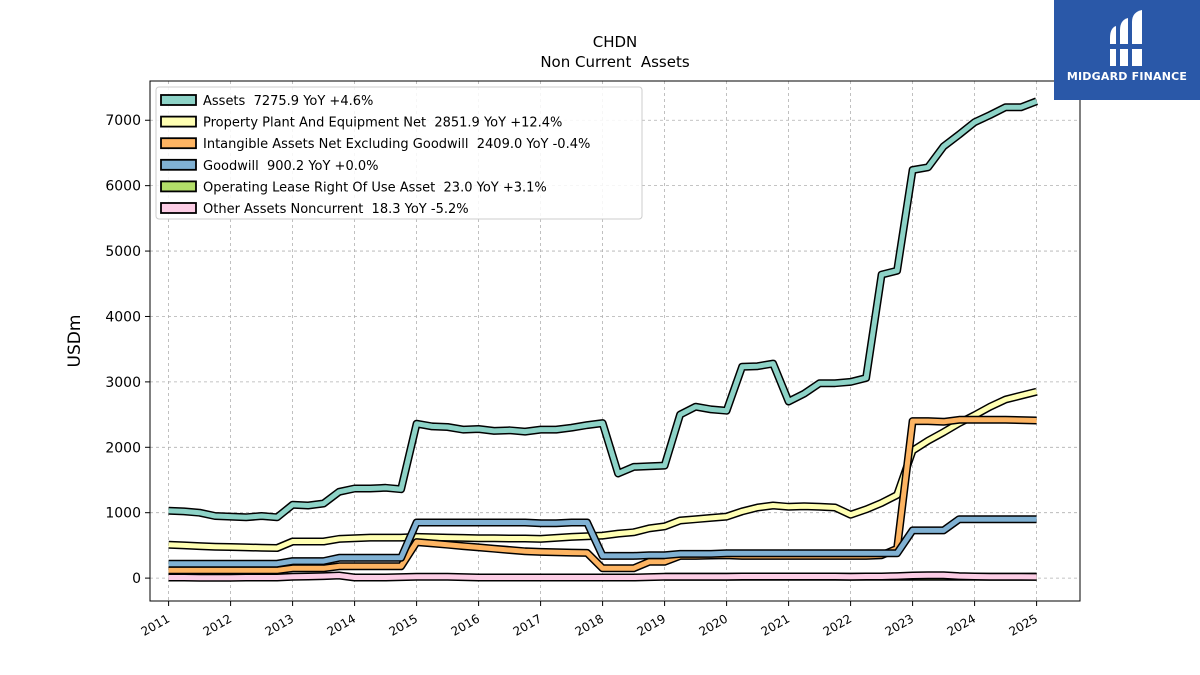  I want to click on x-tick-label: 2011, so click(155, 624).